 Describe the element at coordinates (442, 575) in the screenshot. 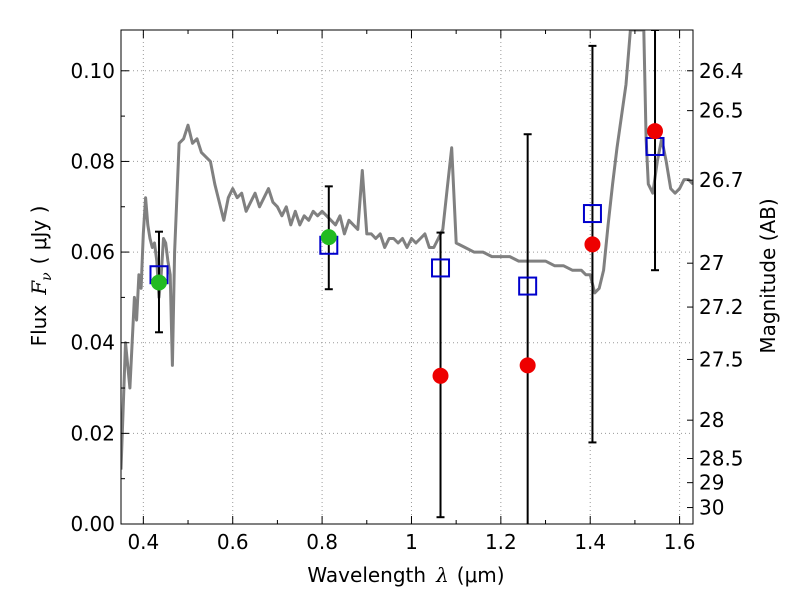

I see `x-axis-label-symbol: λ` at that location.